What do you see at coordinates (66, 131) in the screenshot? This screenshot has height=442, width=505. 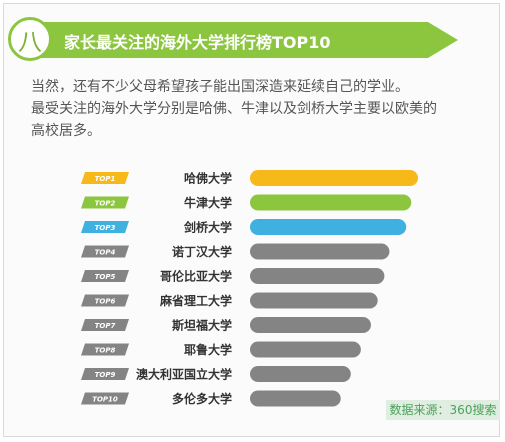 I see `intro-line-3: 高校居多。` at bounding box center [66, 131].